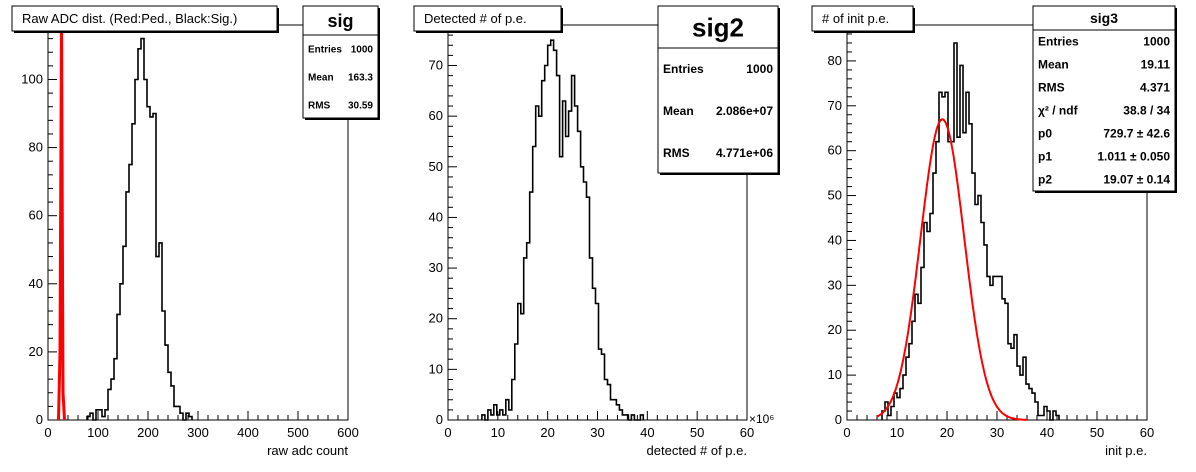  What do you see at coordinates (855, 18) in the screenshot?
I see `chart-title: # of init p.e.` at bounding box center [855, 18].